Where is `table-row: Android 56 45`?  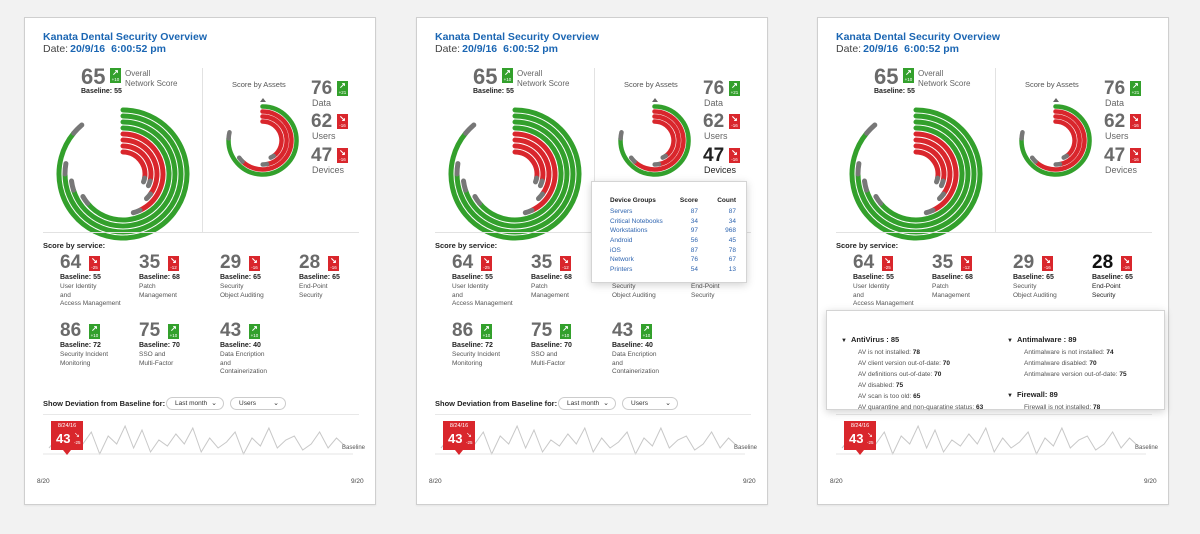
table-row: Android 56 45 is located at coordinates (673, 241).